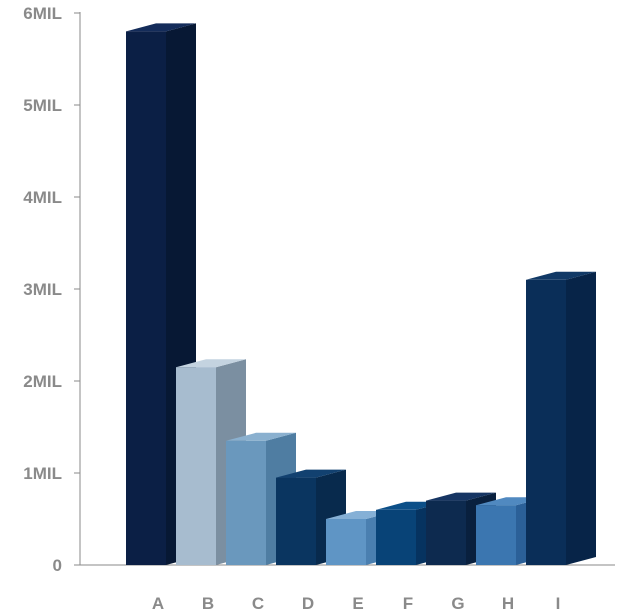 The width and height of the screenshot is (633, 612). What do you see at coordinates (42, 289) in the screenshot?
I see `y-tick-label: 3MIL` at bounding box center [42, 289].